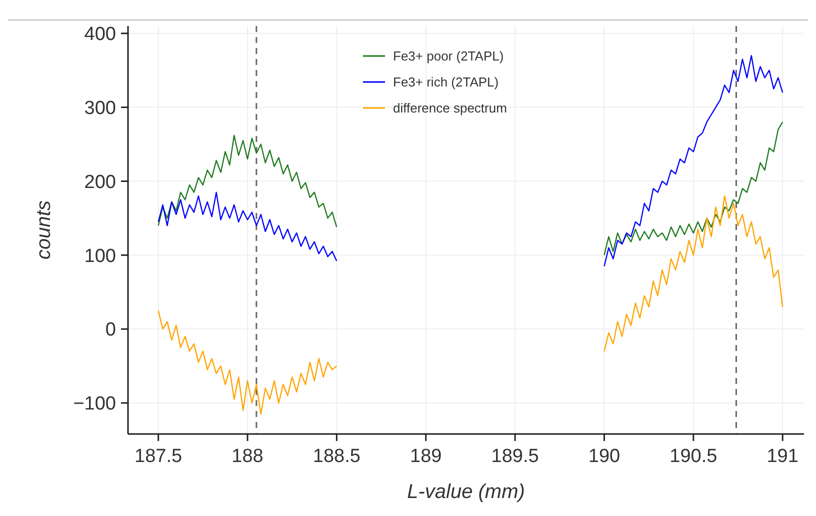 This screenshot has width=816, height=516. I want to click on x-tick-label: 189, so click(426, 456).